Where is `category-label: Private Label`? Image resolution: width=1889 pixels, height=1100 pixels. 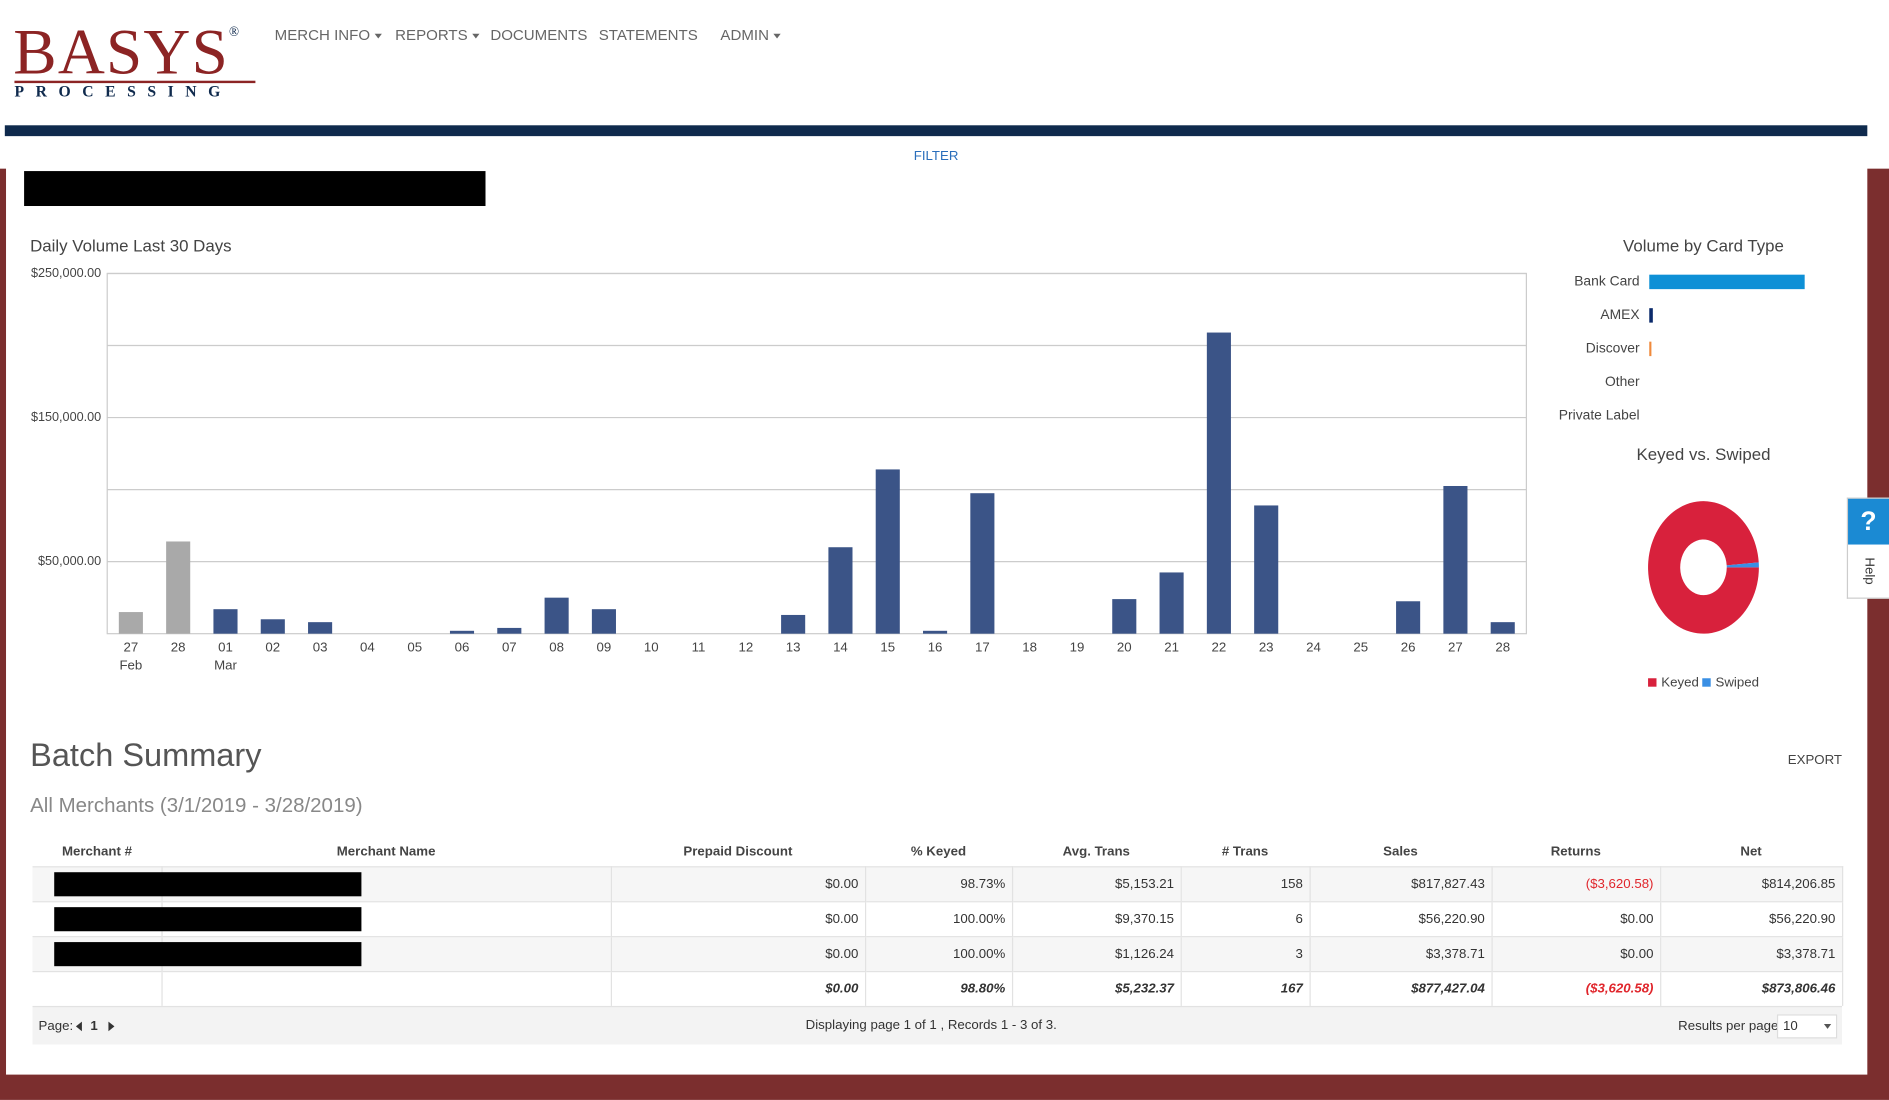
category-label: Private Label is located at coordinates (1599, 415).